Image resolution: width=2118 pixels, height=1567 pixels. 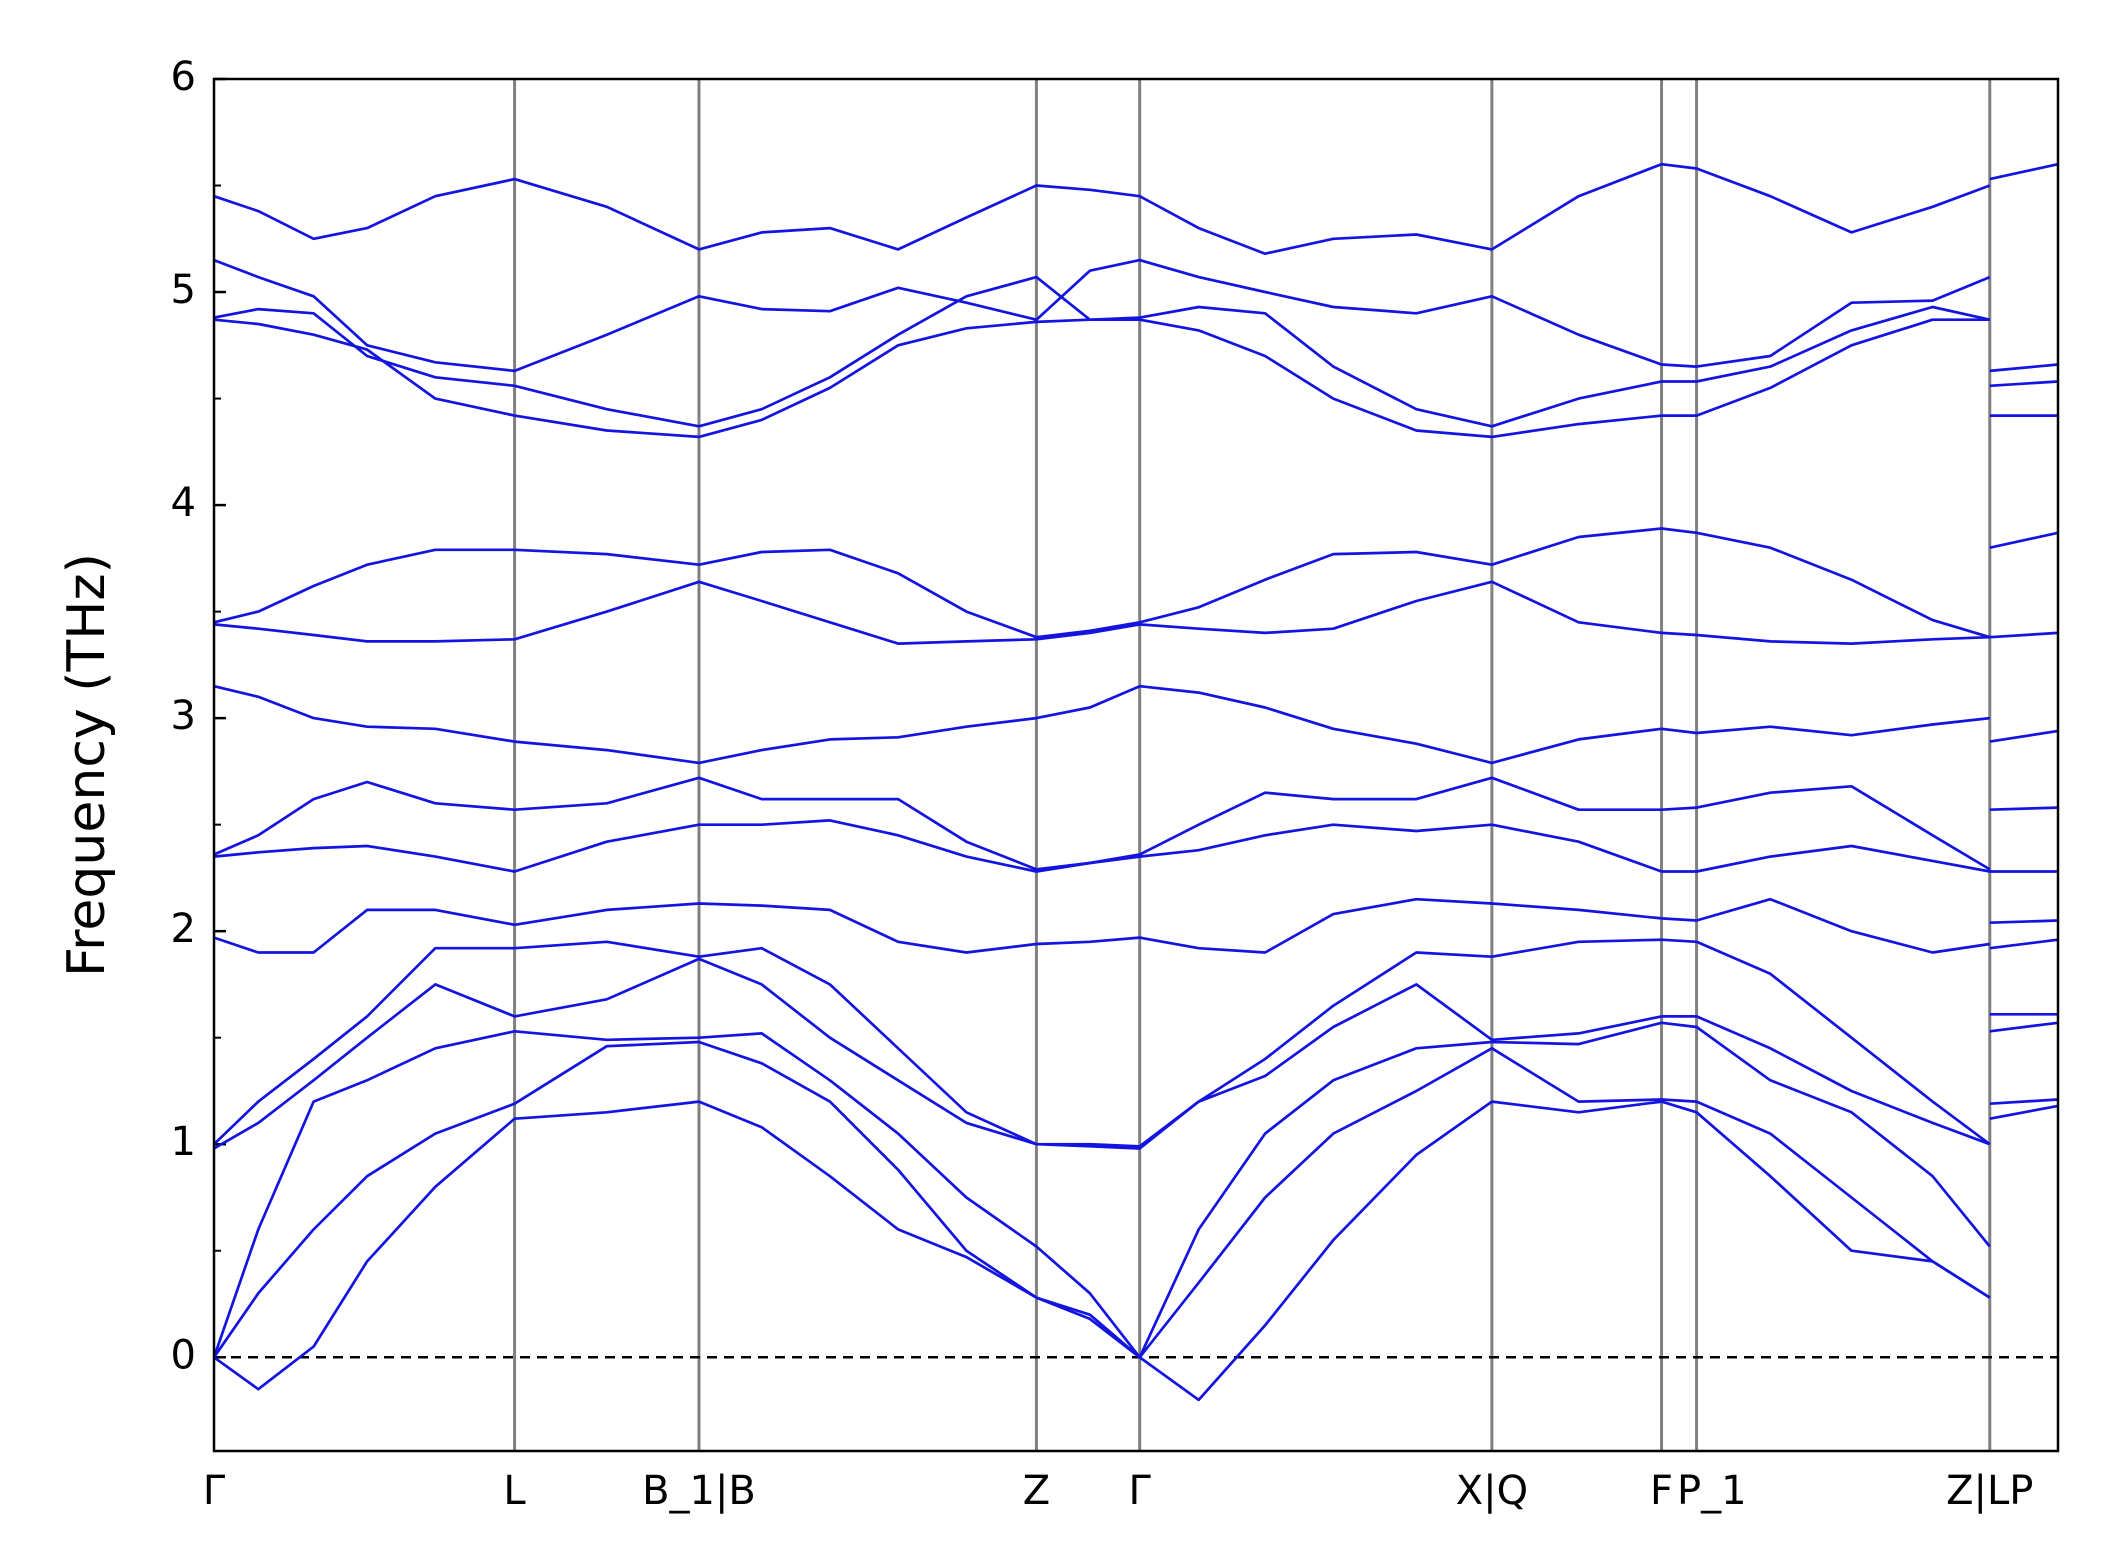 What do you see at coordinates (183, 716) in the screenshot?
I see `y-tick-label: 3` at bounding box center [183, 716].